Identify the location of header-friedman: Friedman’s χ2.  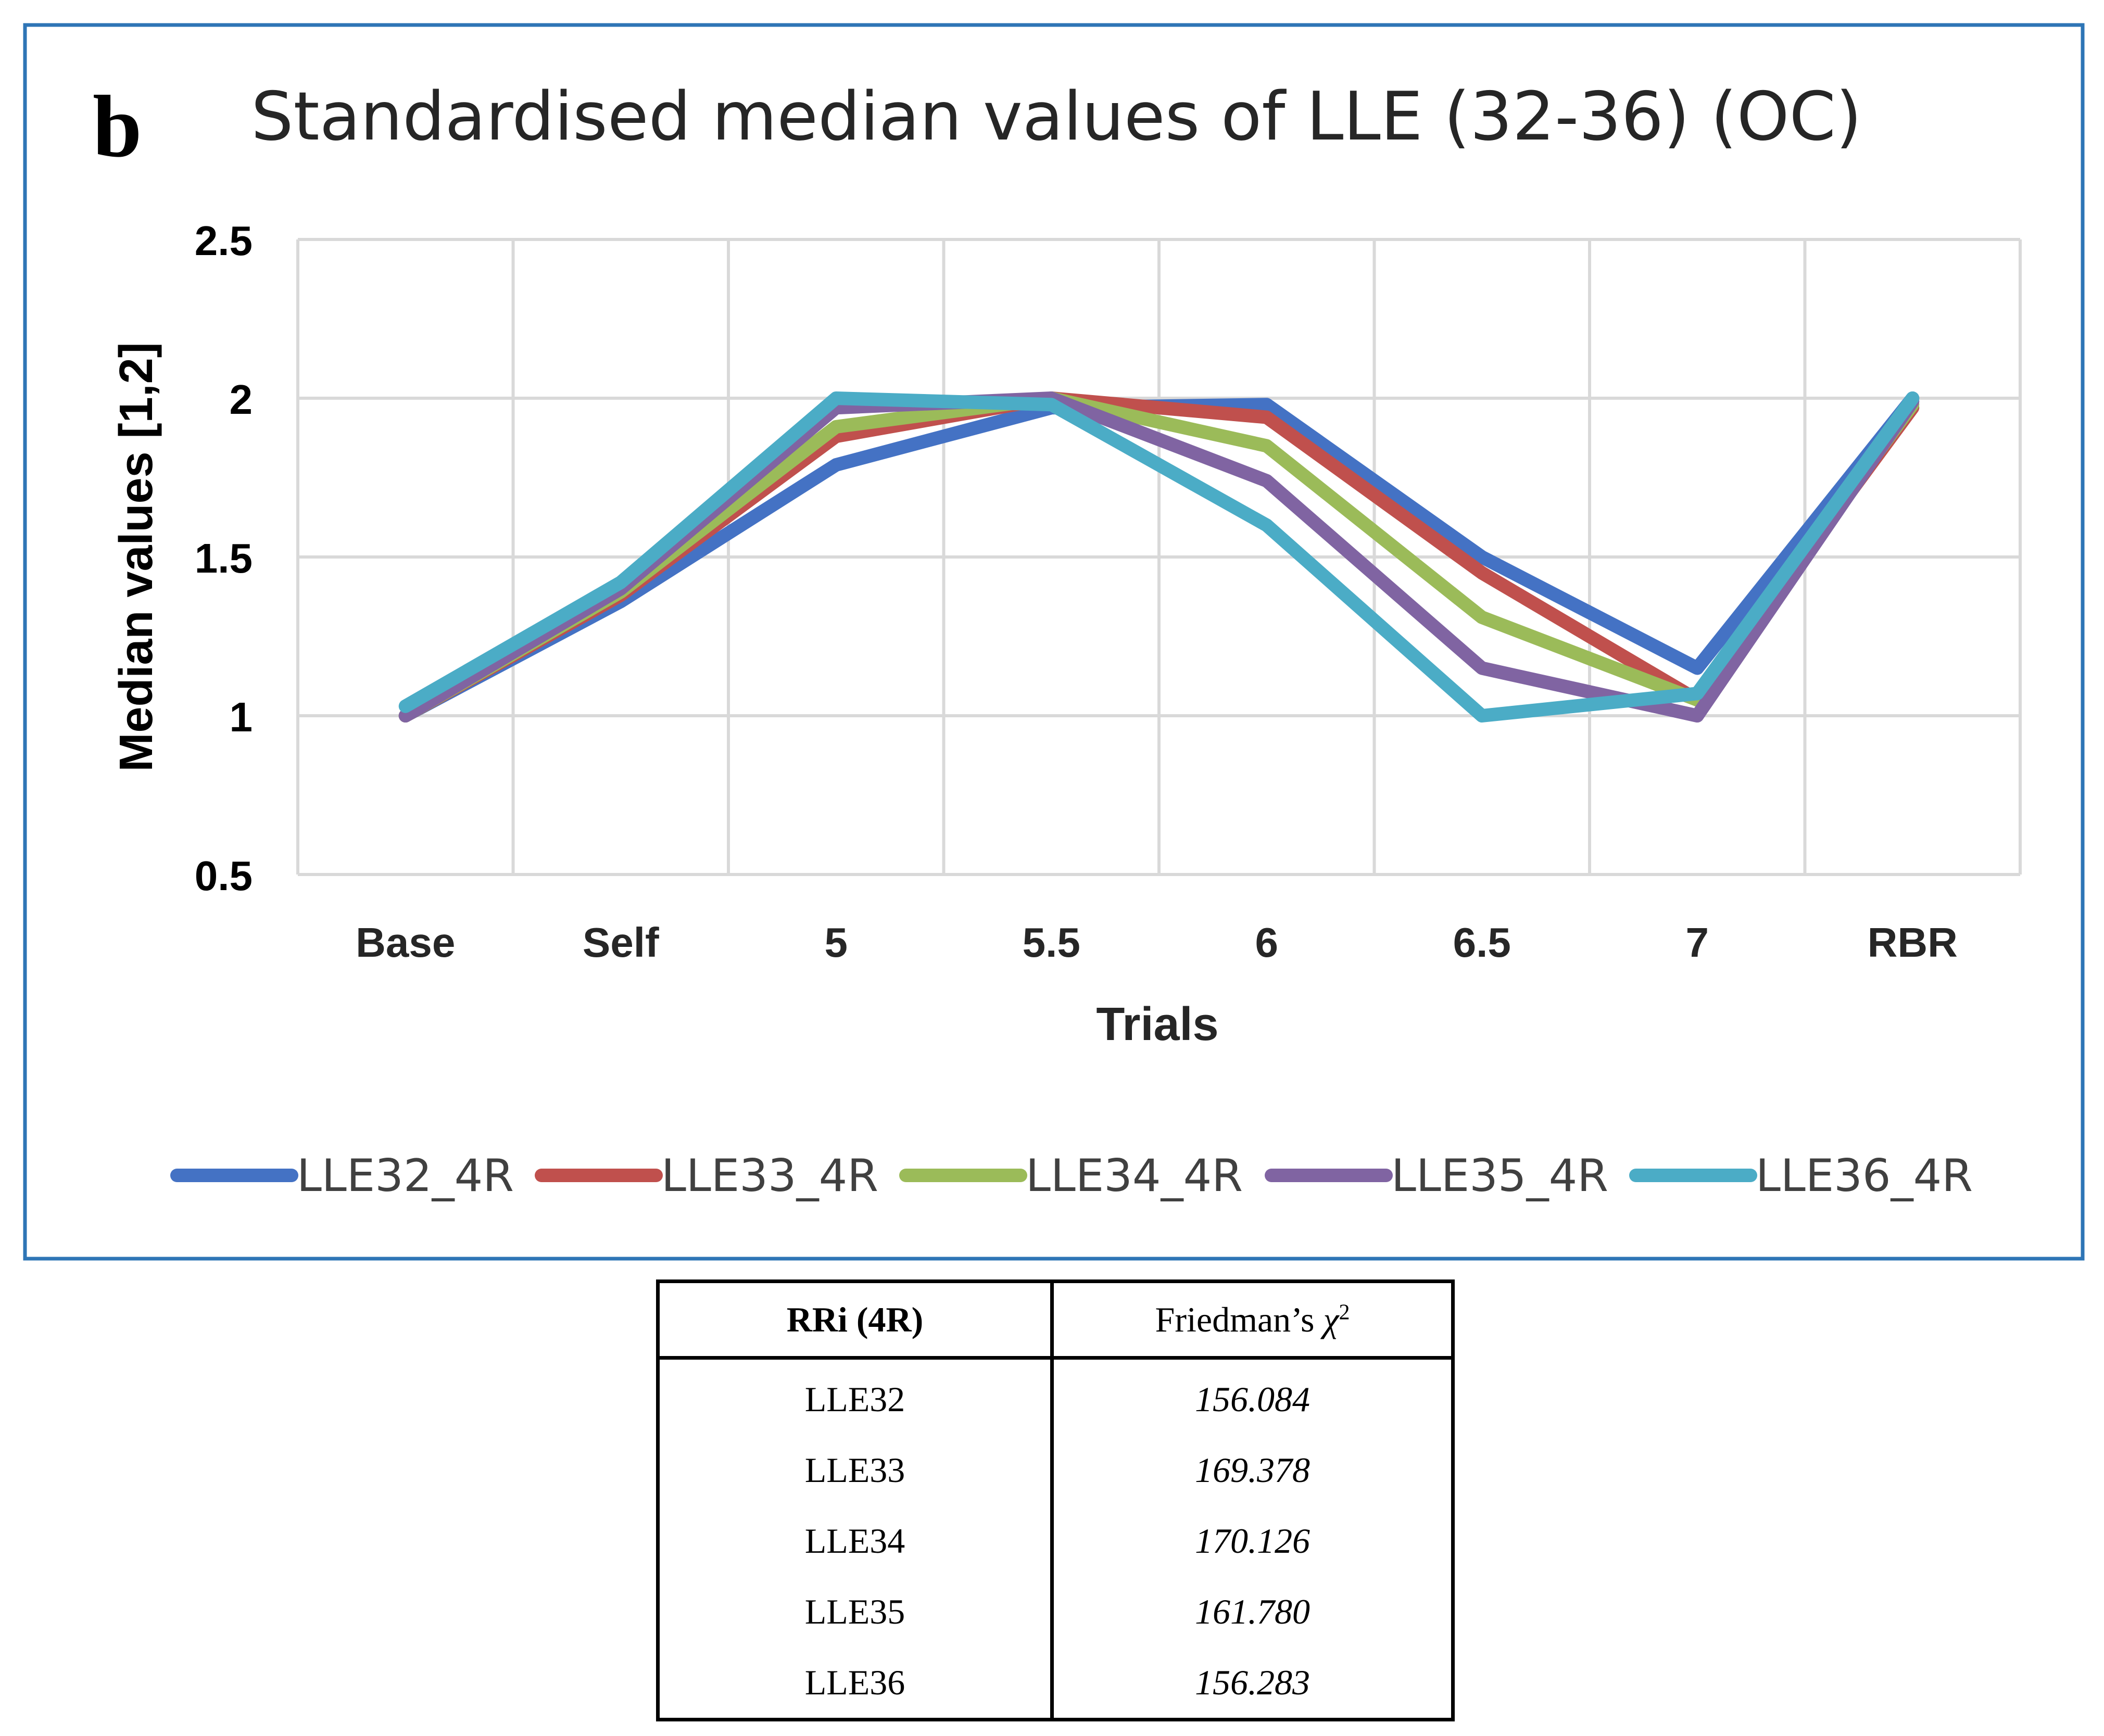
(1252, 1320).